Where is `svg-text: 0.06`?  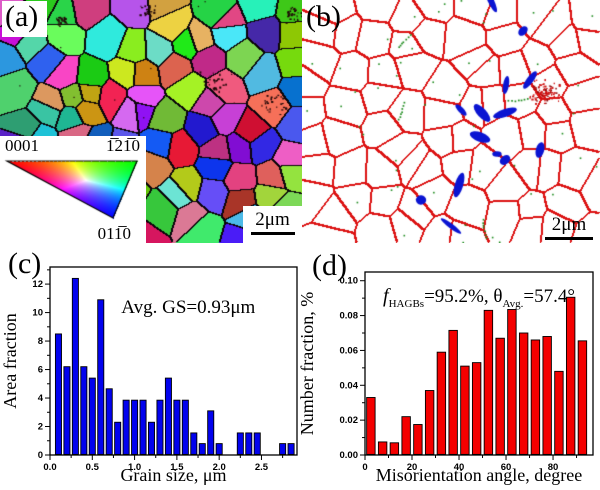 svg-text: 0.06 is located at coordinates (349, 350).